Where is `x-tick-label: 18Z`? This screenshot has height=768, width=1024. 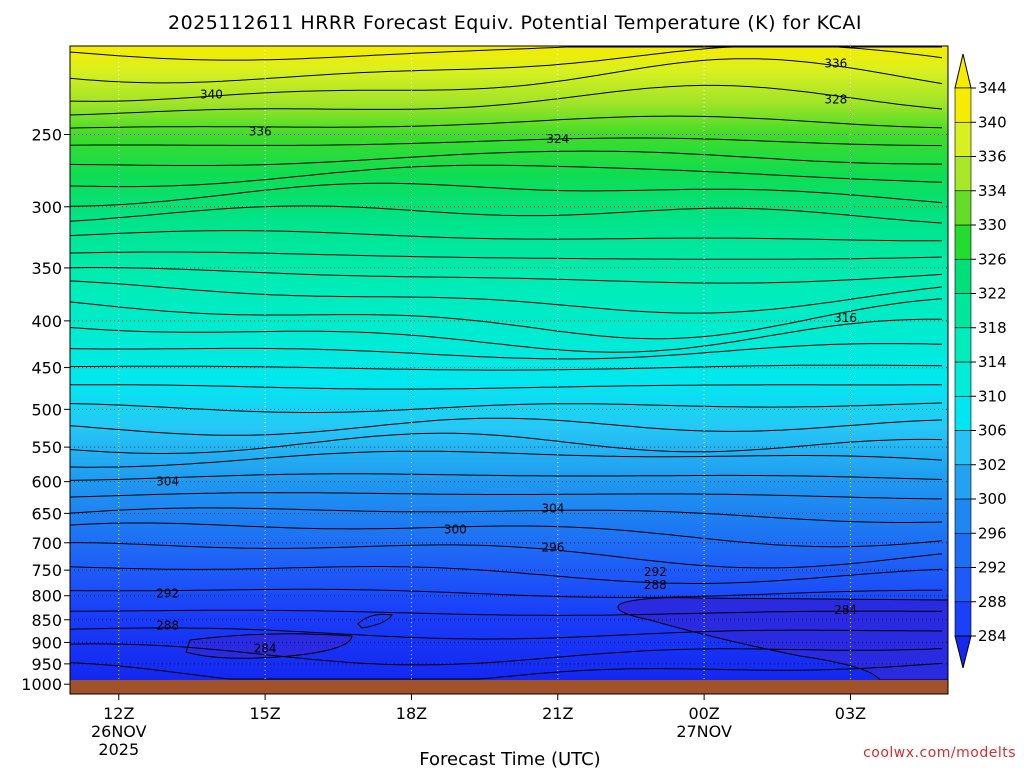 x-tick-label: 18Z is located at coordinates (411, 713).